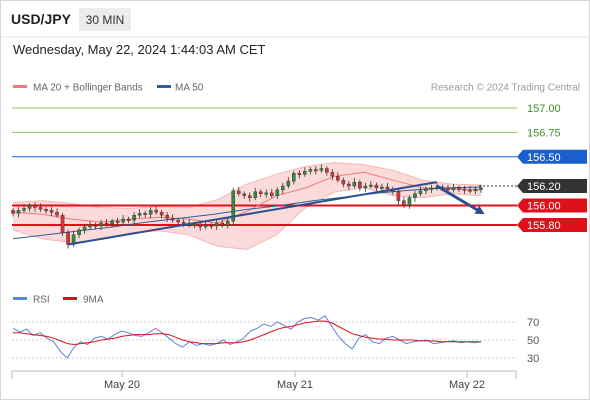 The width and height of the screenshot is (590, 400). What do you see at coordinates (544, 133) in the screenshot?
I see `level-label-156.75: 156.75` at bounding box center [544, 133].